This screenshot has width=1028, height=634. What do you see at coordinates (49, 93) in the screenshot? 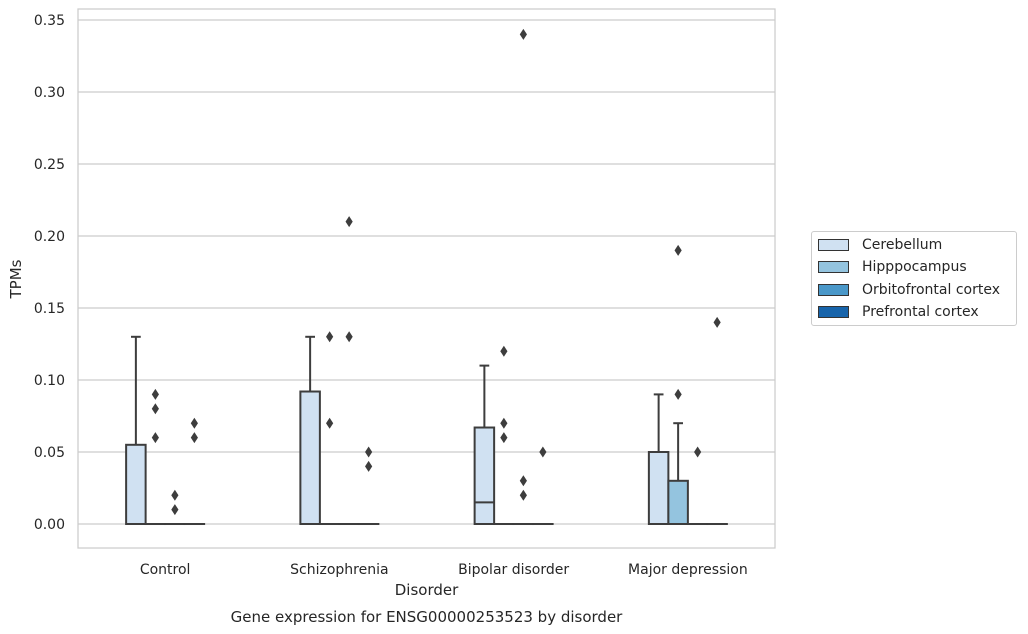
I see `y-tick-label: 0.30` at bounding box center [49, 93].